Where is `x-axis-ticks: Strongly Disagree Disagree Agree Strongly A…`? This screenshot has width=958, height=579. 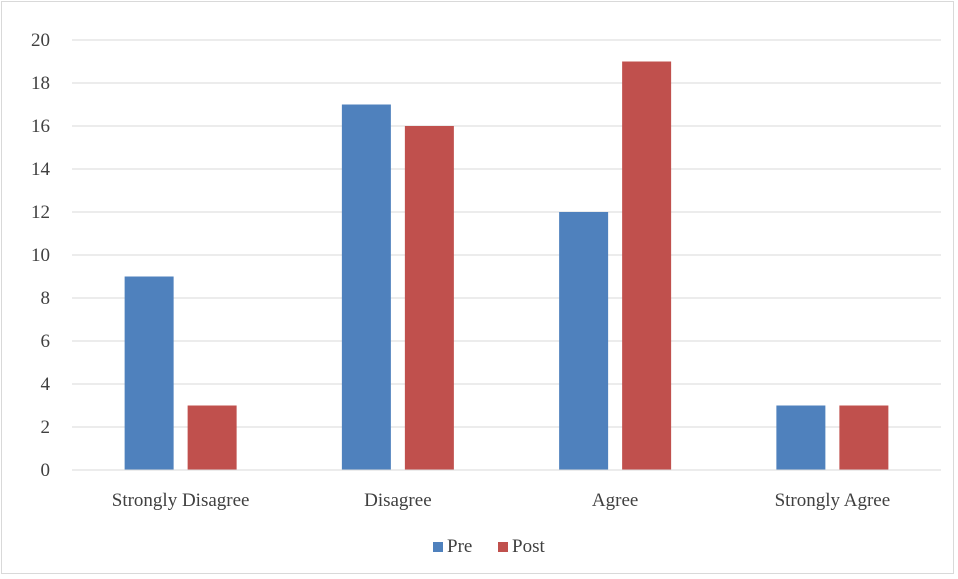
x-axis-ticks: Strongly Disagree Disagree Agree Strongly A… is located at coordinates (501, 500).